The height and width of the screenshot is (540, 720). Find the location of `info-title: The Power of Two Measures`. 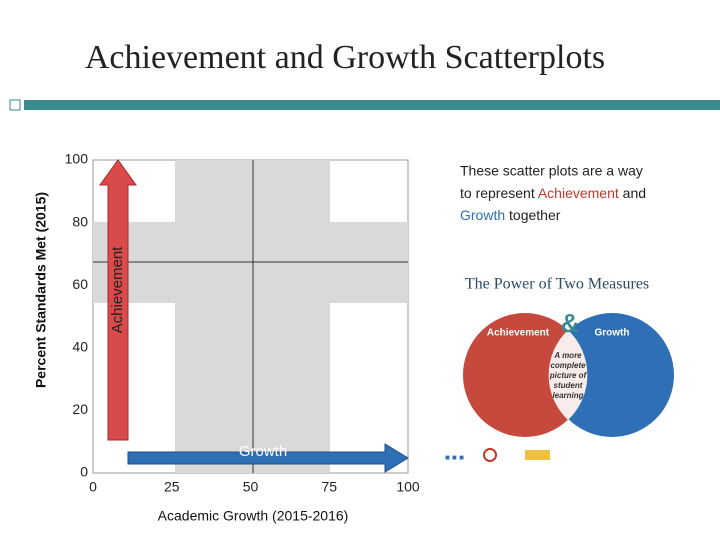

info-title: The Power of Two Measures is located at coordinates (557, 284).